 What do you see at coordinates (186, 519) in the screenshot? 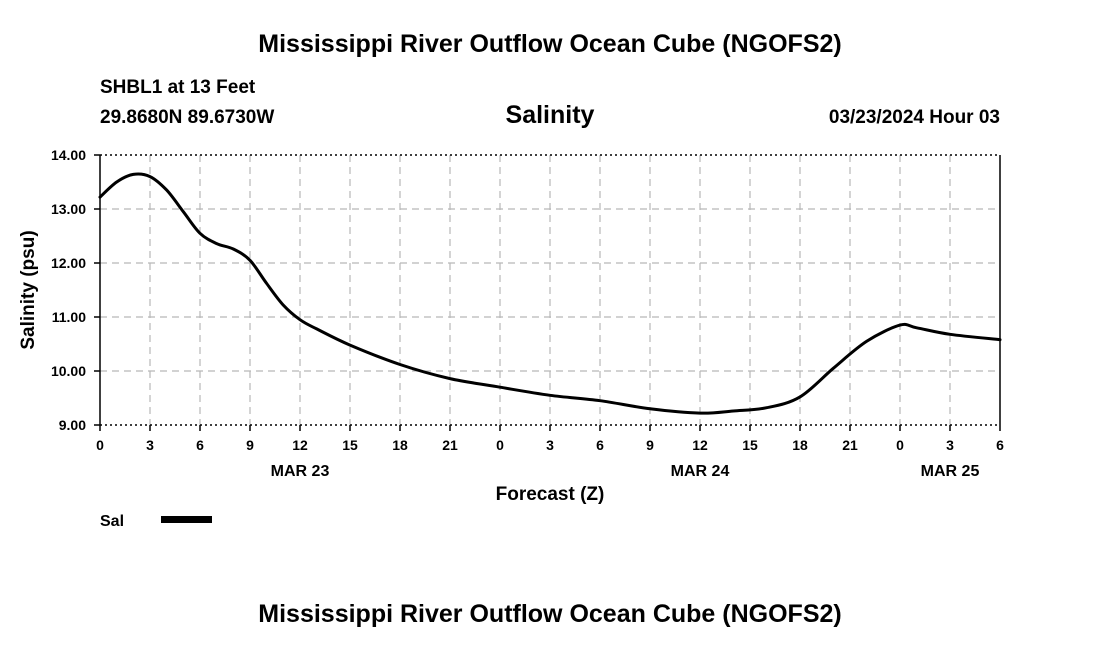
I see `legend-swatch` at bounding box center [186, 519].